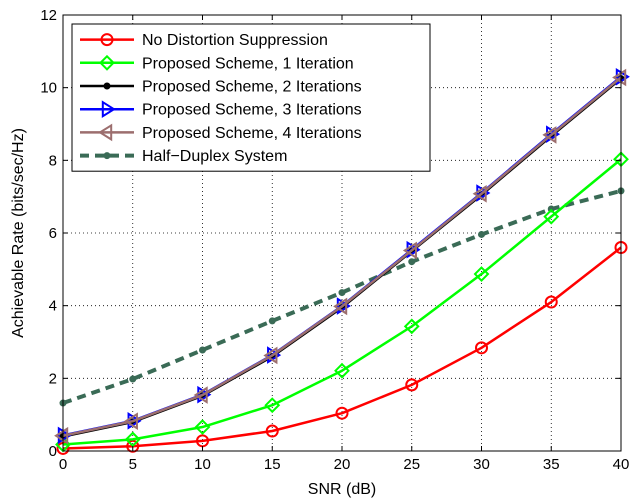  Describe the element at coordinates (53, 451) in the screenshot. I see `y-tick-label: 0` at that location.